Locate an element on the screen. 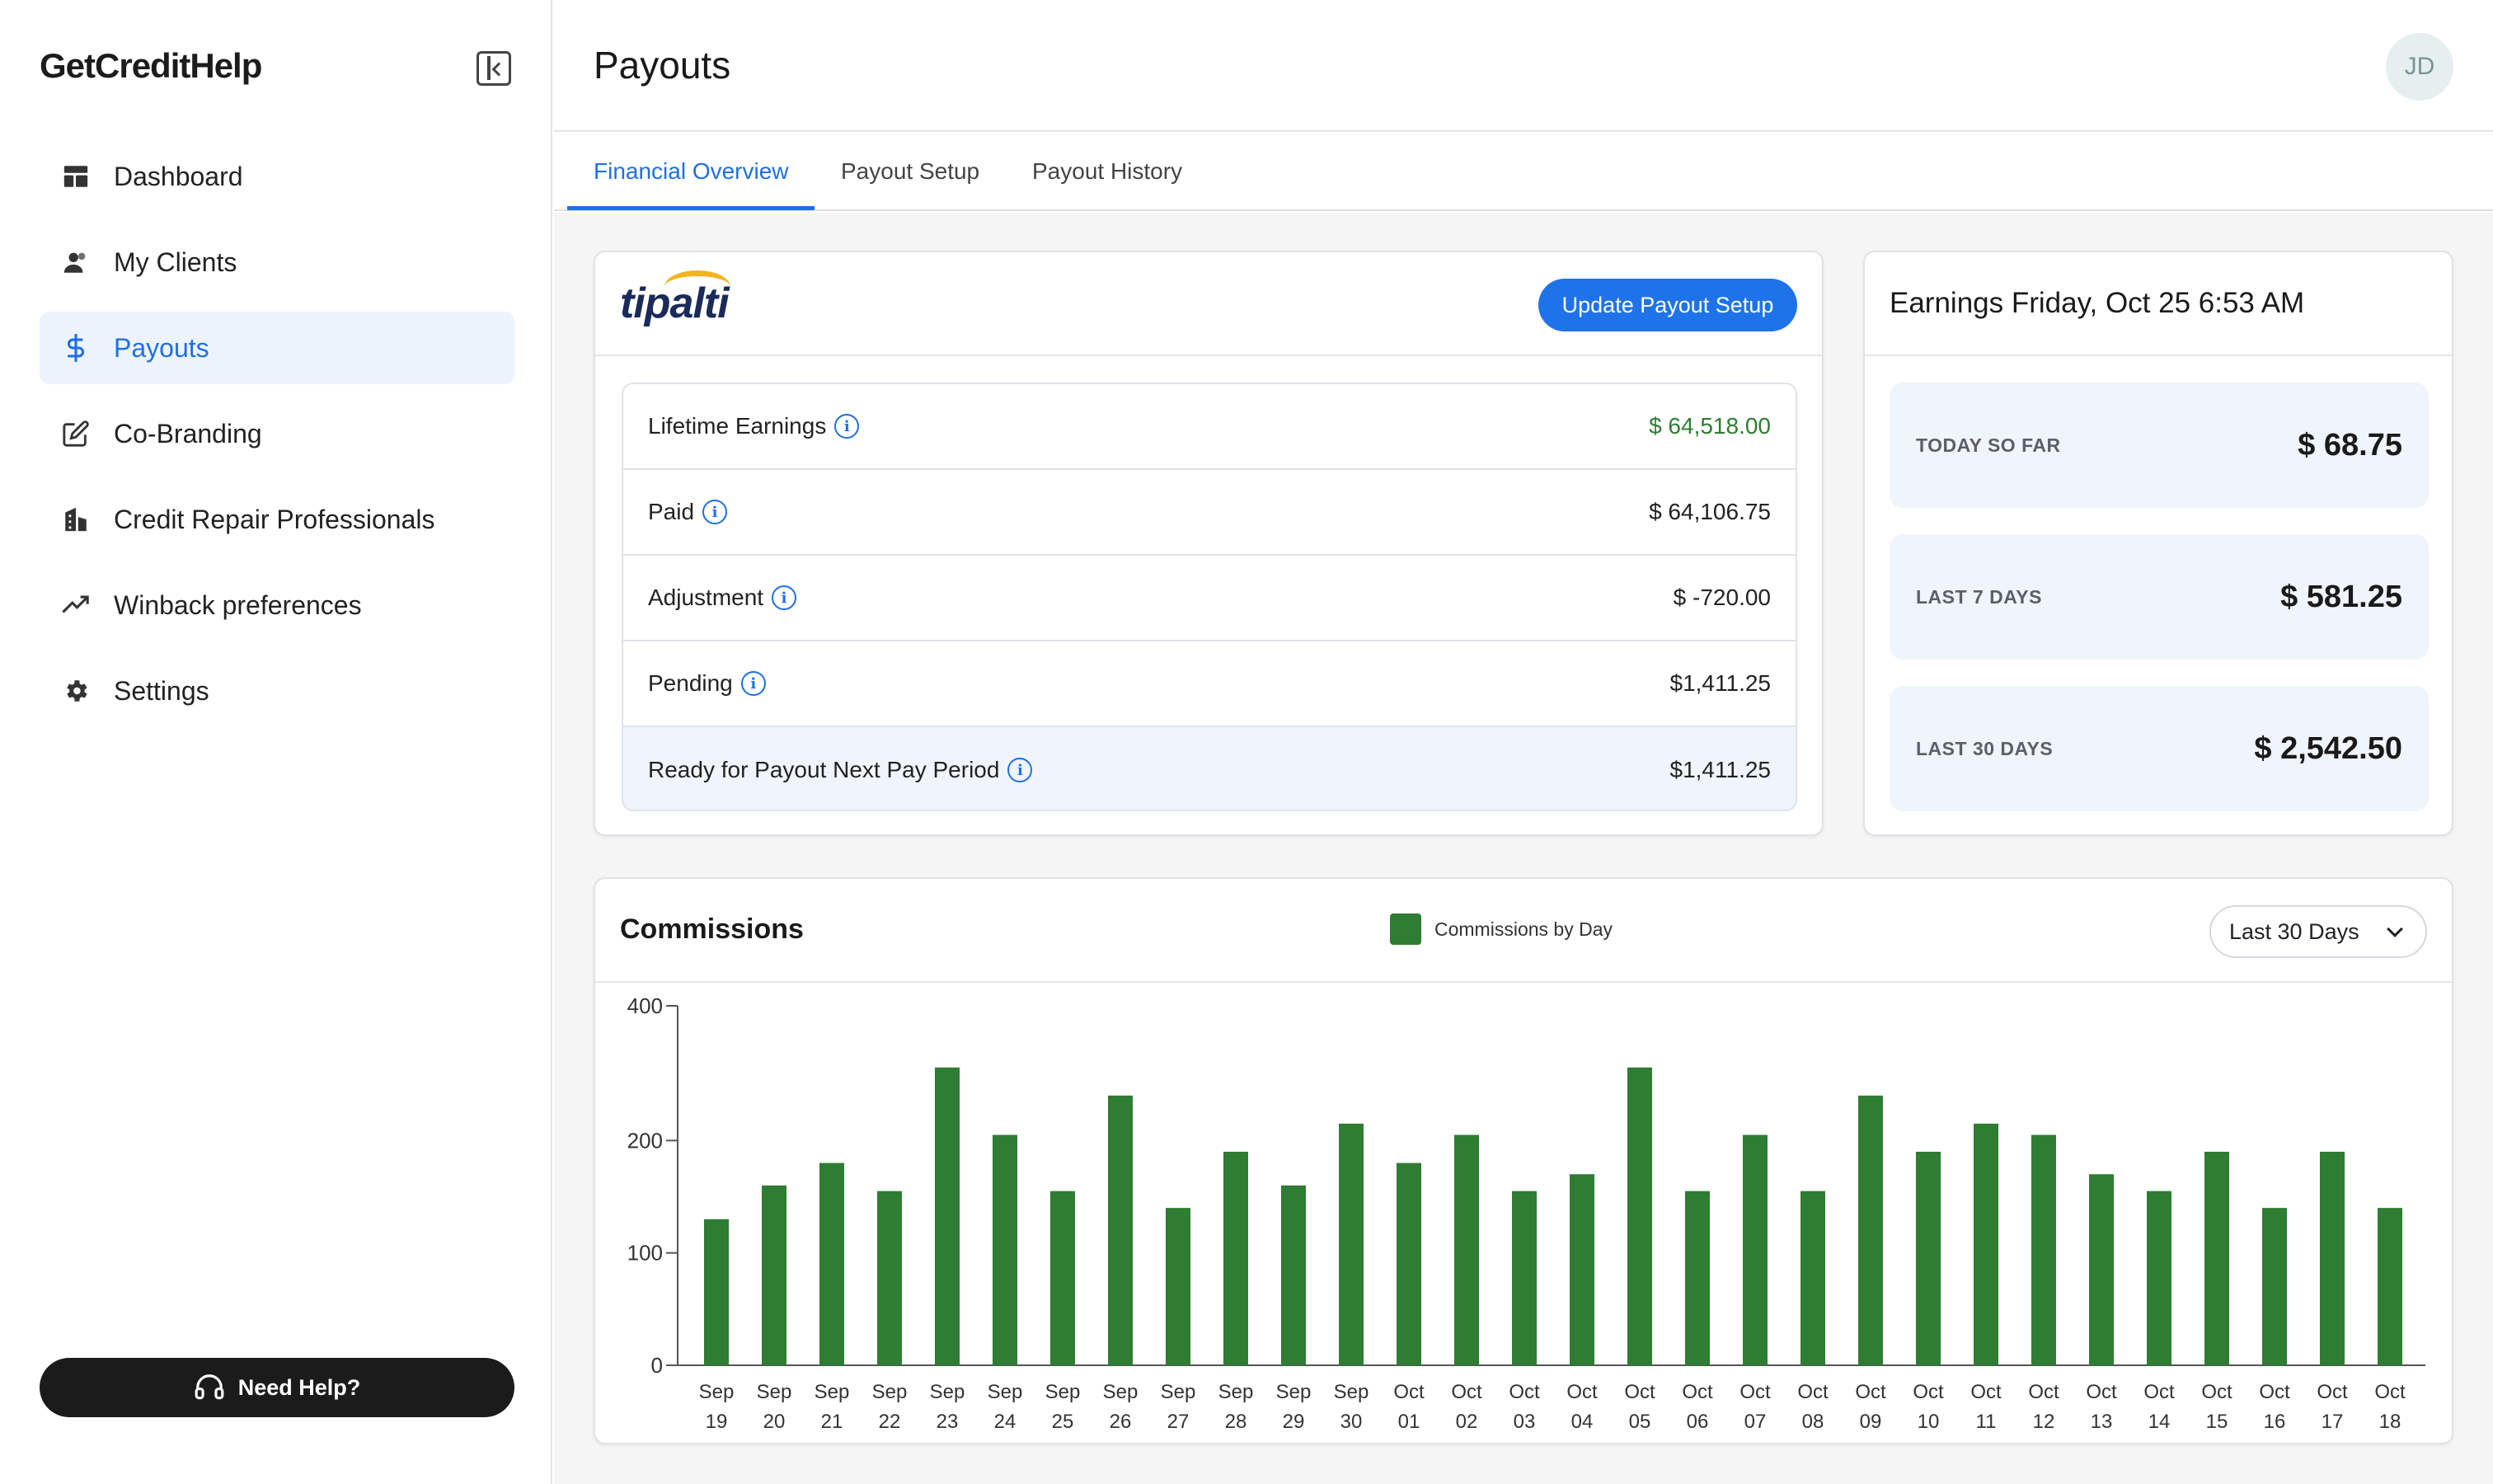 This screenshot has height=1484, width=2493. app-logo: GetCreditHelp is located at coordinates (151, 65).